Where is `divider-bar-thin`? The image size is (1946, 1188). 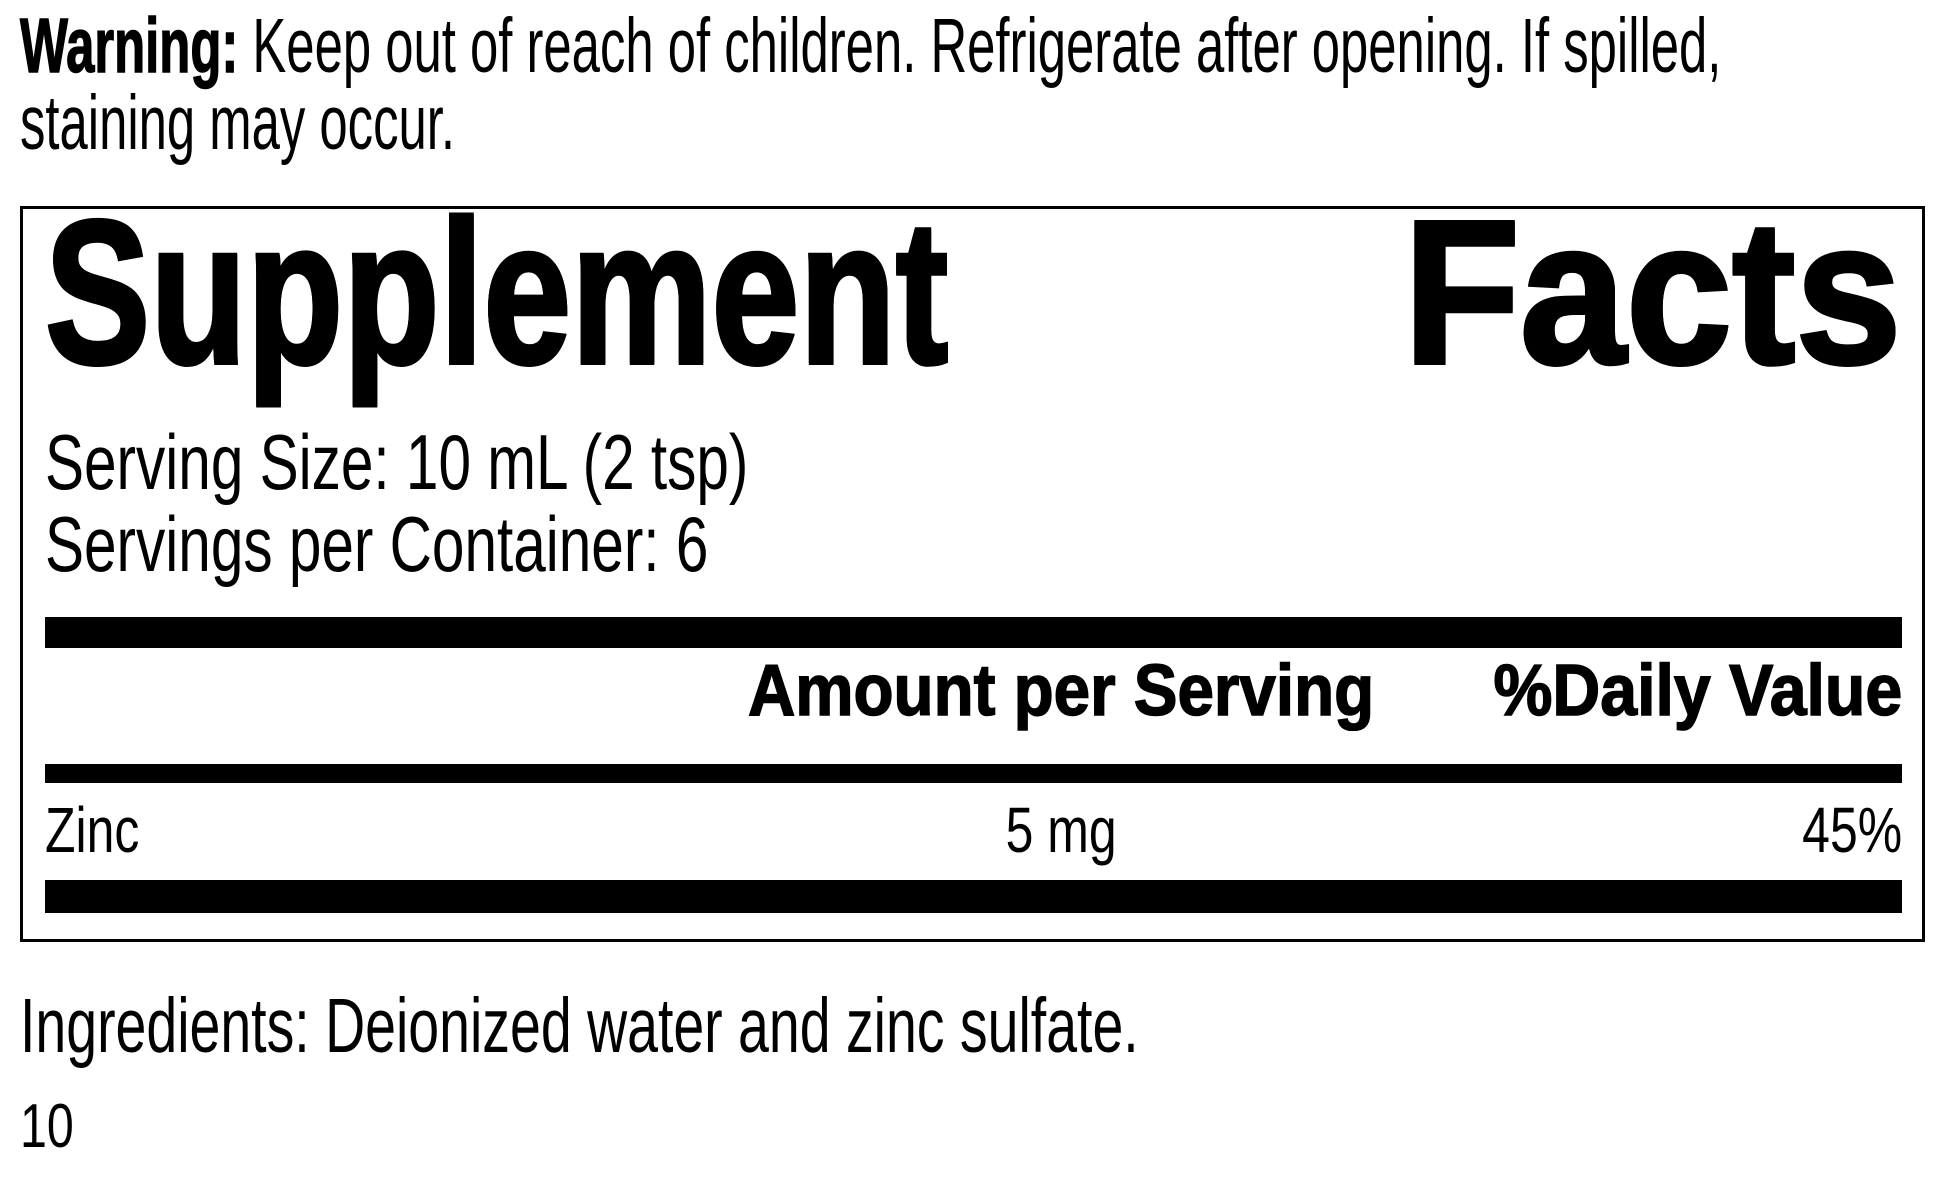
divider-bar-thin is located at coordinates (973, 773).